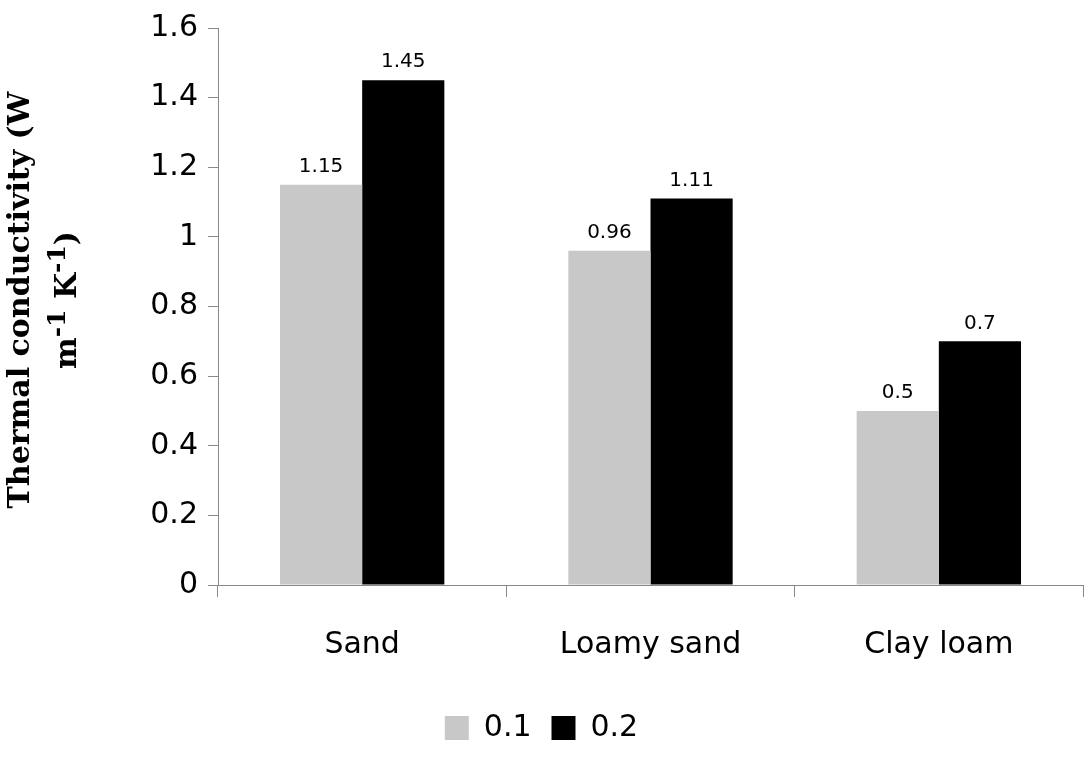 The width and height of the screenshot is (1085, 763). I want to click on data-label: 1.45, so click(403, 60).